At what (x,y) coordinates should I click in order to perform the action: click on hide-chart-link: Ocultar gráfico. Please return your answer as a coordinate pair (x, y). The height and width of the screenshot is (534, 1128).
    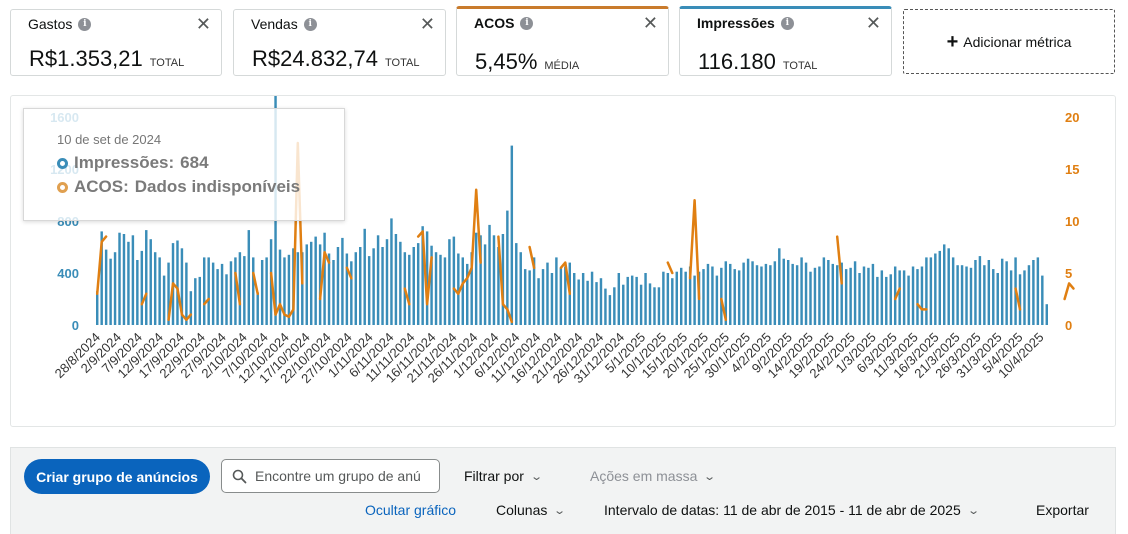
    Looking at the image, I should click on (411, 510).